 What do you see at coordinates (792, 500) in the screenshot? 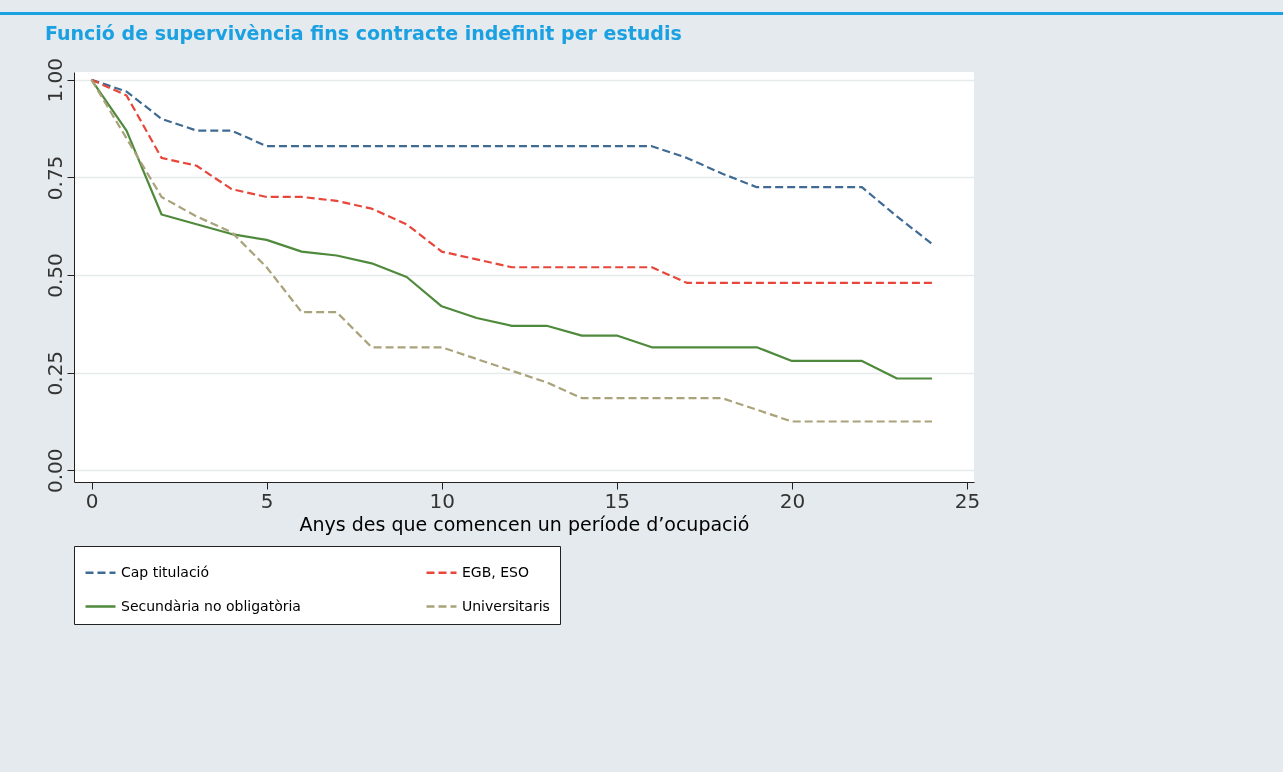
I see `x-tick-label: 20` at bounding box center [792, 500].